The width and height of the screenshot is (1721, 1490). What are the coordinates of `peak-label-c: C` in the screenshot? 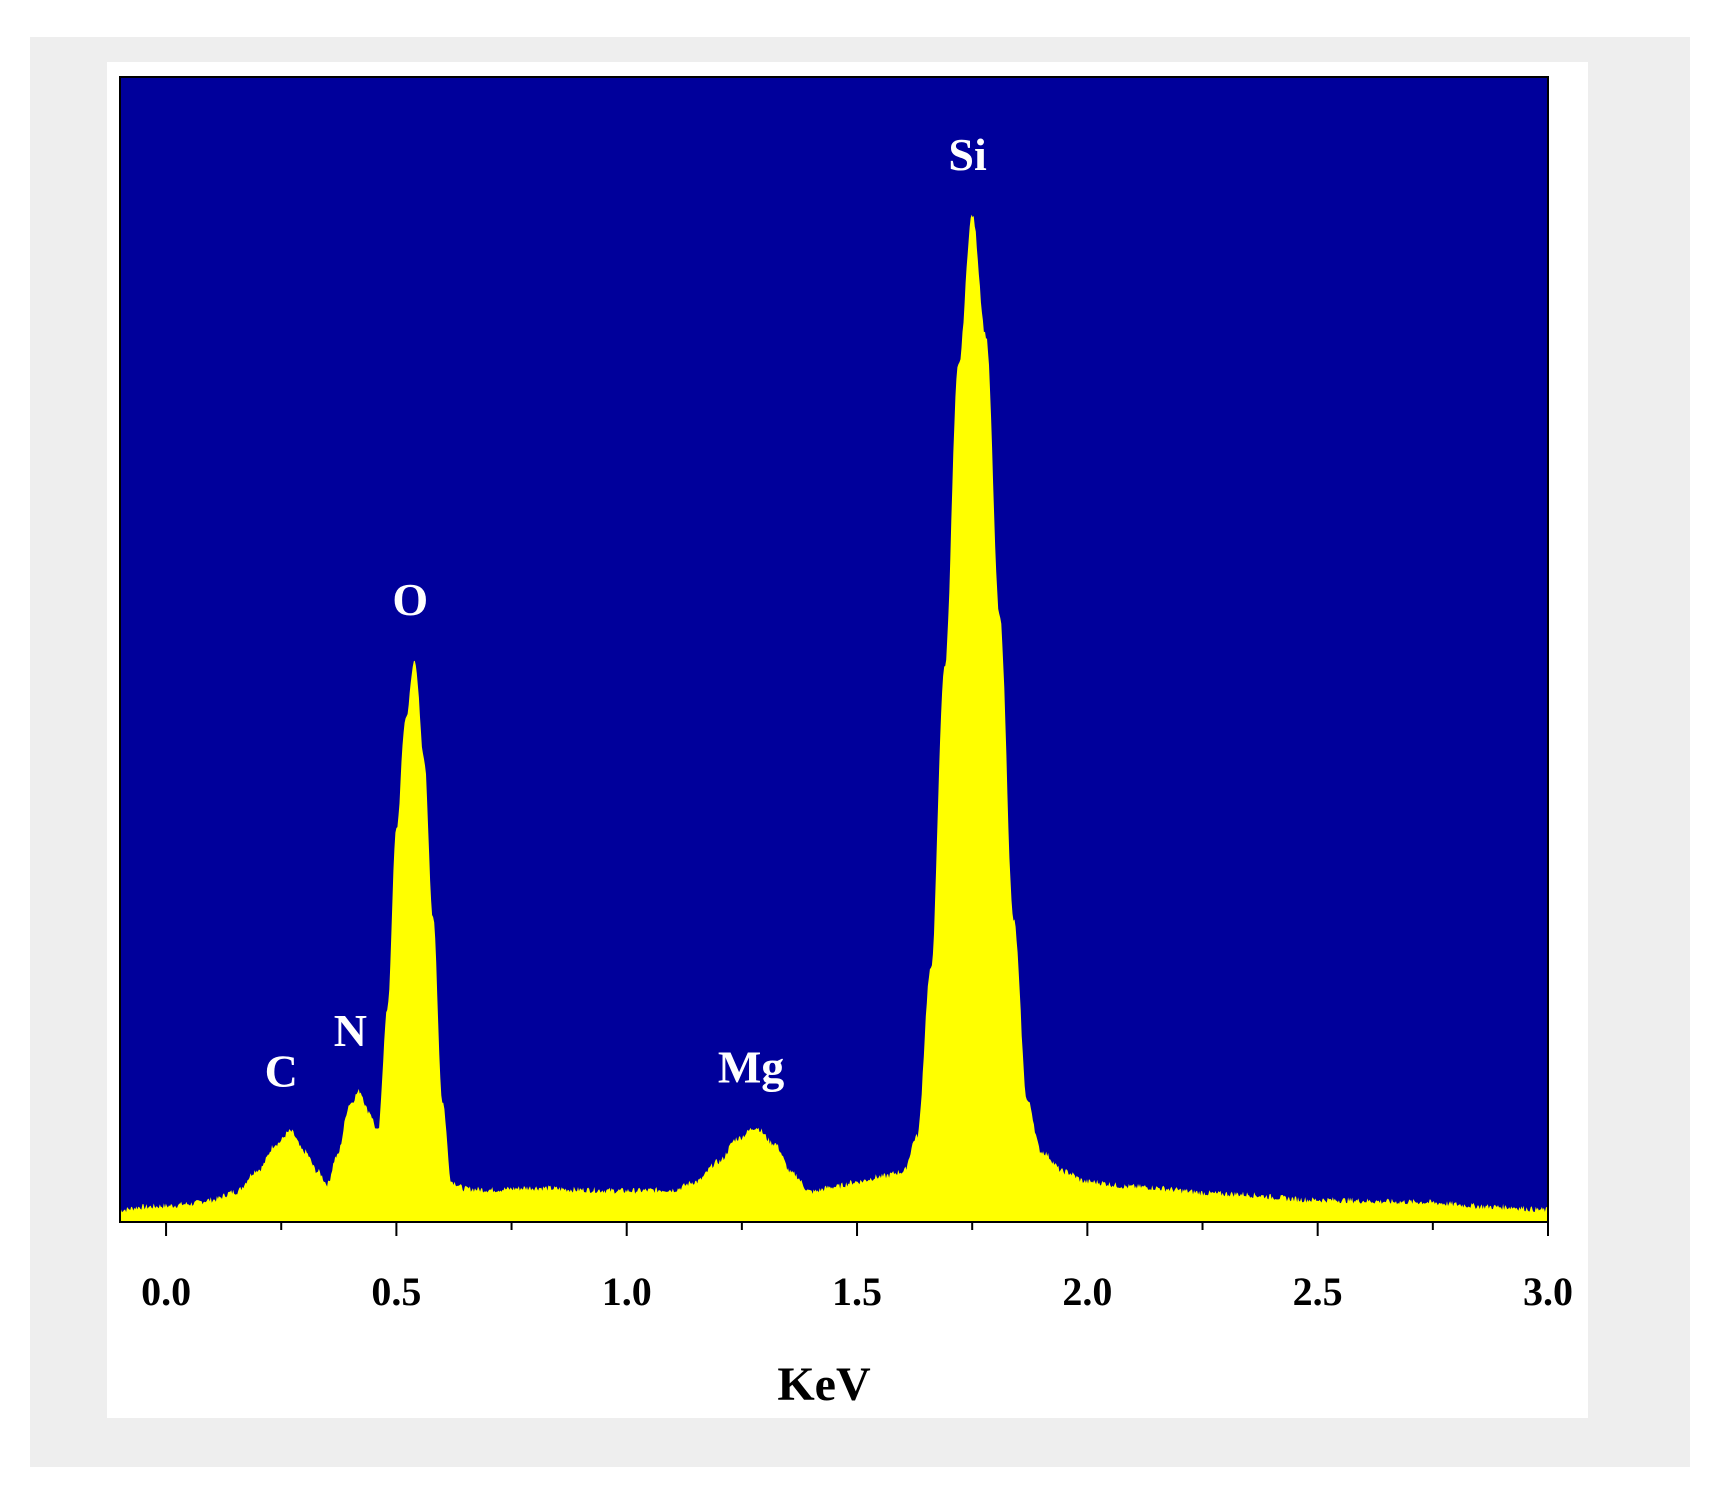 It's located at (281, 1070).